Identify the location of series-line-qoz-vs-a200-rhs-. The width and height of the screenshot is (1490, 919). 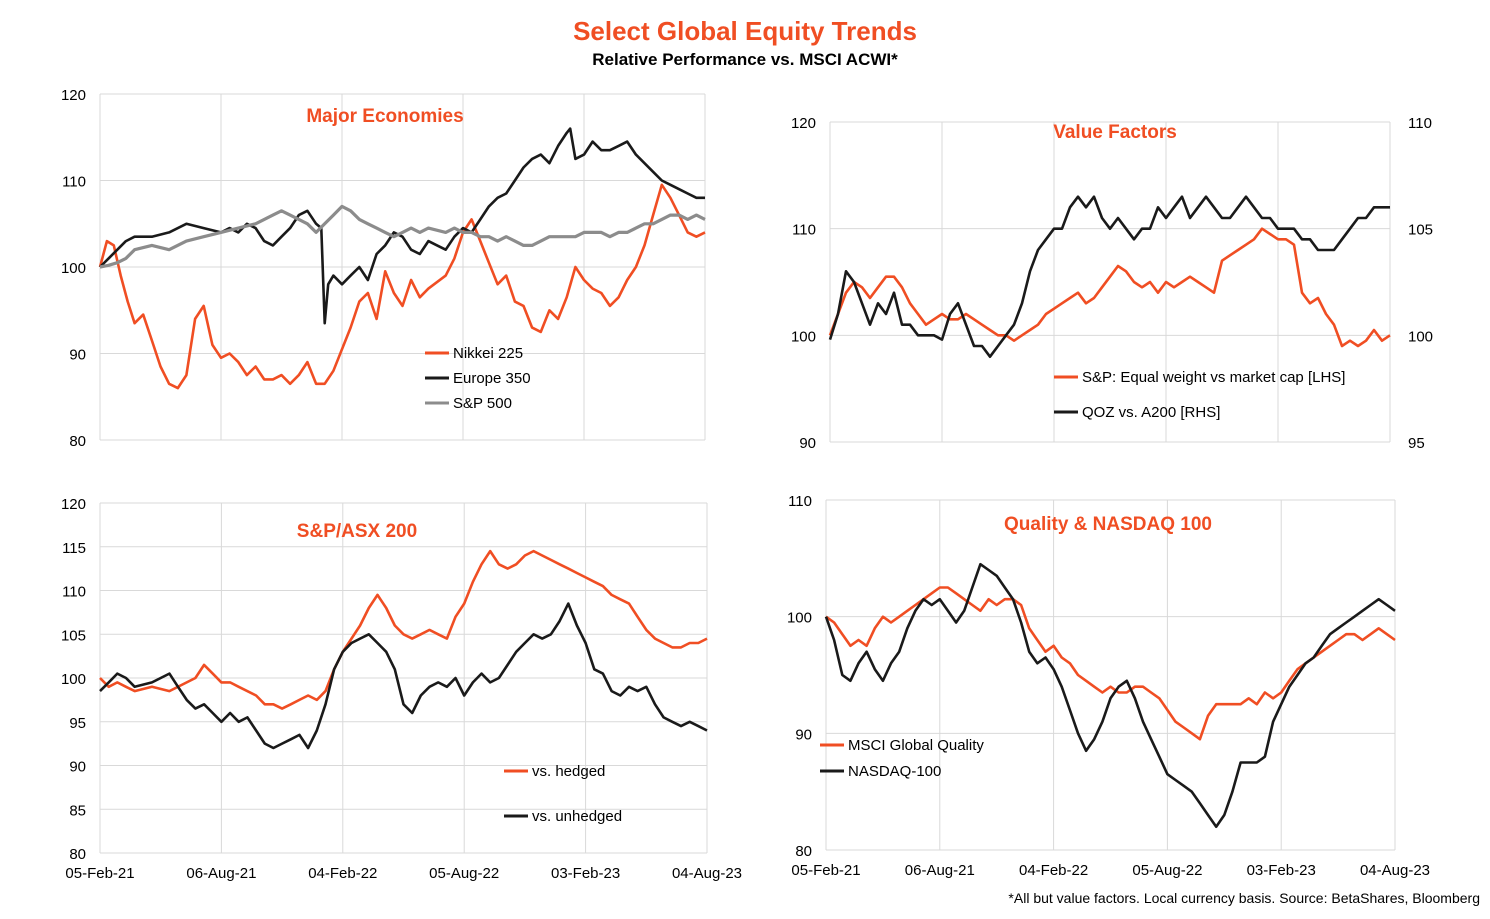
(1109, 276).